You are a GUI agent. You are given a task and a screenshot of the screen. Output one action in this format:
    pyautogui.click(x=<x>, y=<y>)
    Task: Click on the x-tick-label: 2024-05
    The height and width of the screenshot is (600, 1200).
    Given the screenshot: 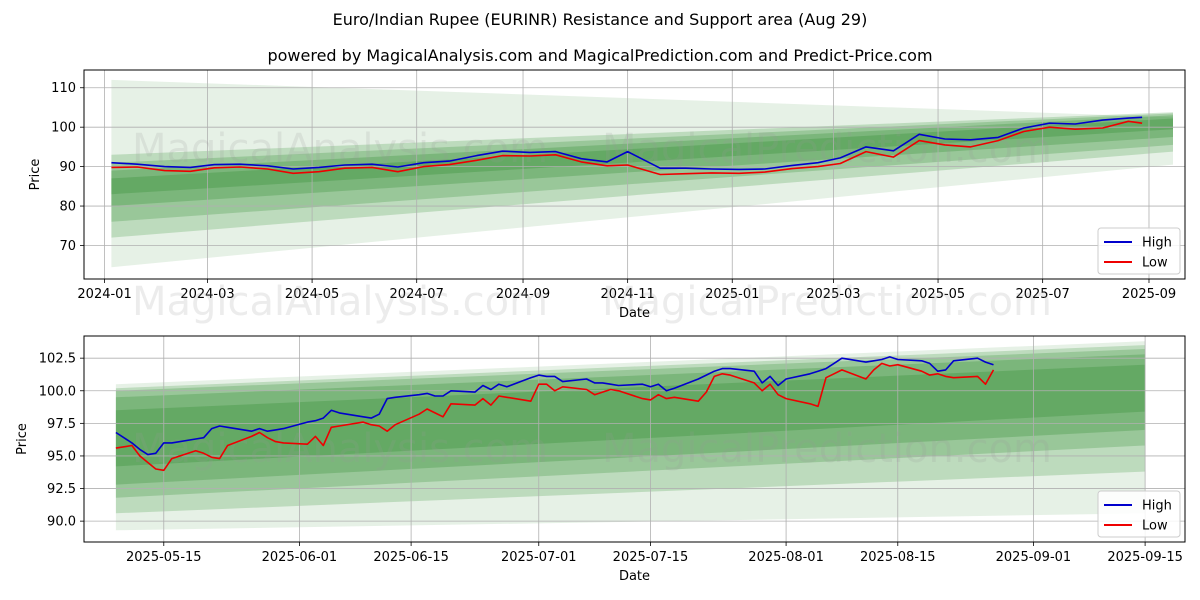 What is the action you would take?
    pyautogui.click(x=312, y=294)
    